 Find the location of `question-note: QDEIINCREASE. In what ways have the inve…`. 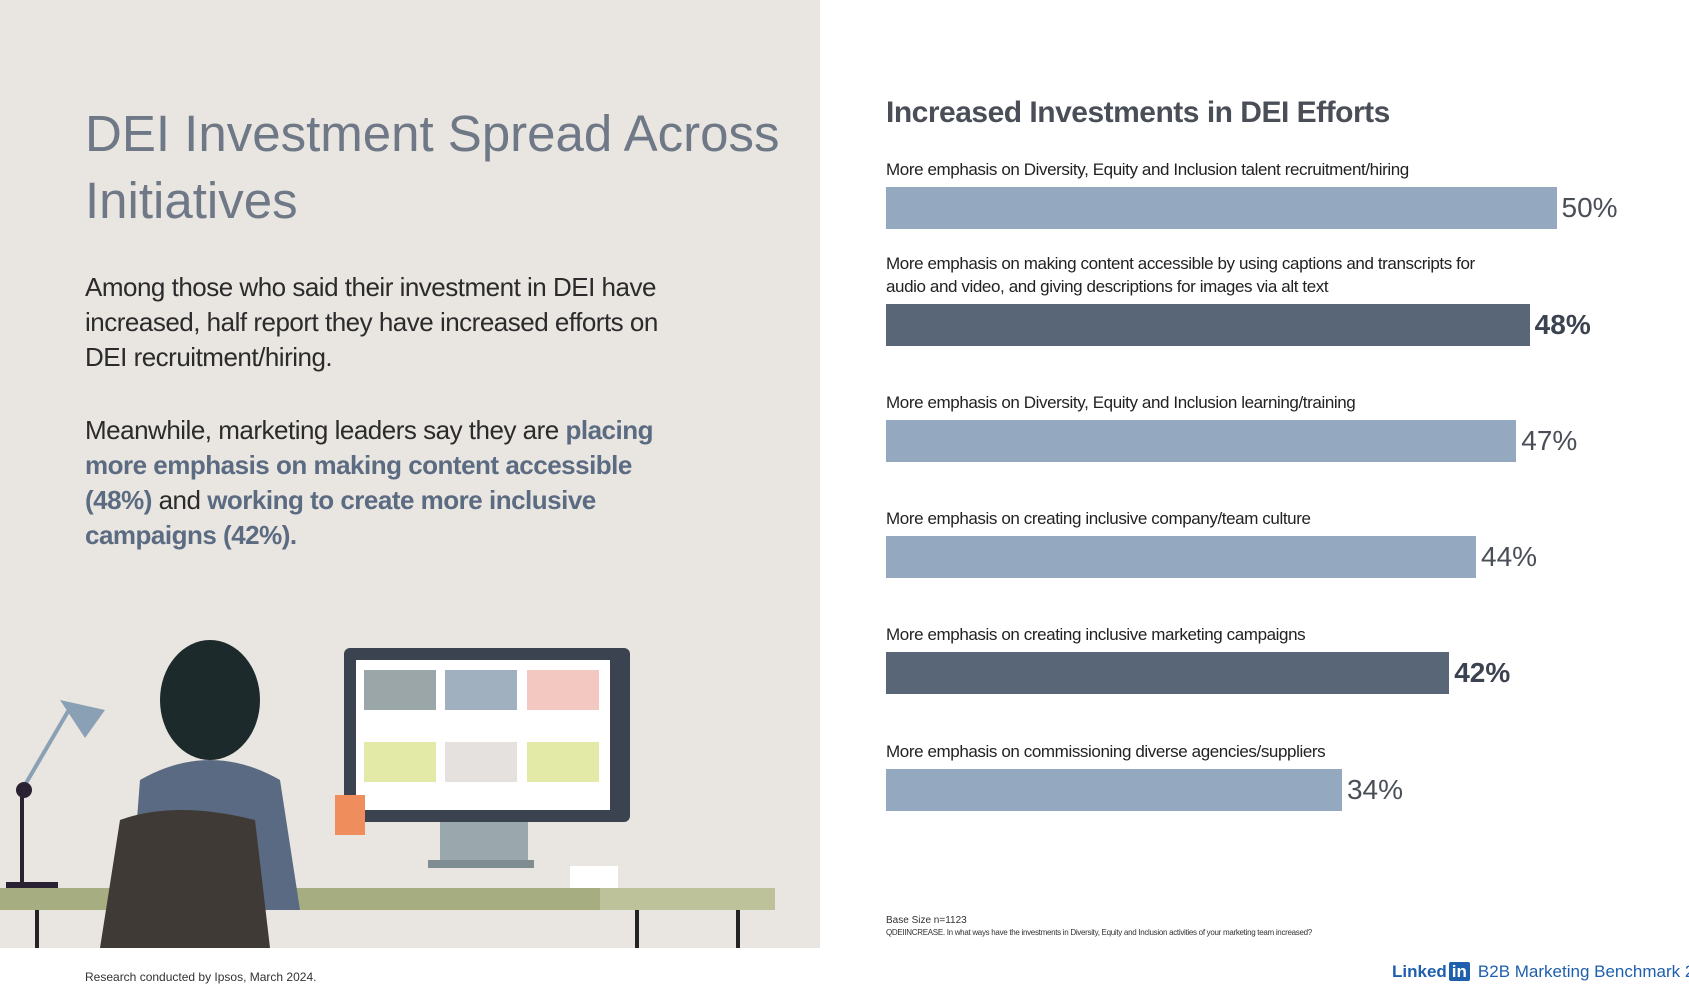

question-note: QDEIINCREASE. In what ways have the inve… is located at coordinates (1099, 932).